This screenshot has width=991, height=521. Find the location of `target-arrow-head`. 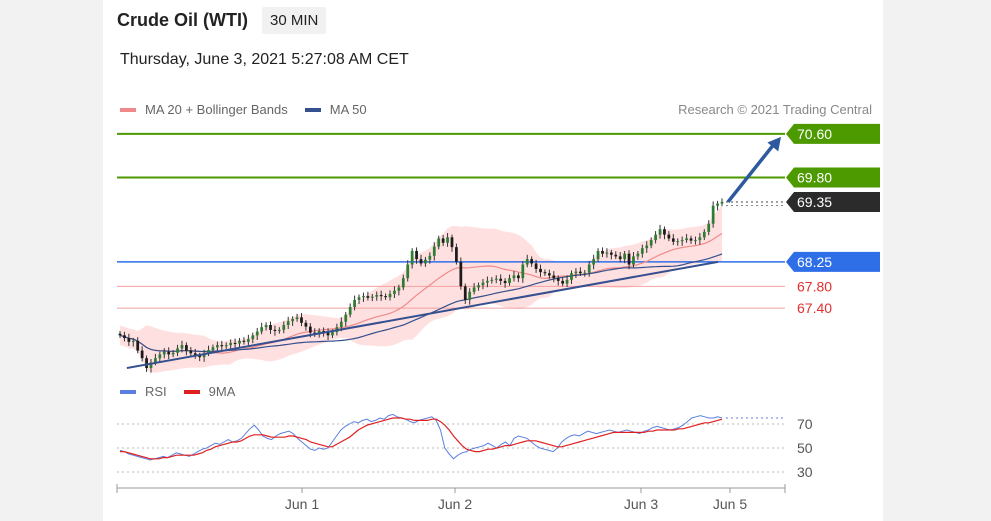

target-arrow-head is located at coordinates (774, 144).